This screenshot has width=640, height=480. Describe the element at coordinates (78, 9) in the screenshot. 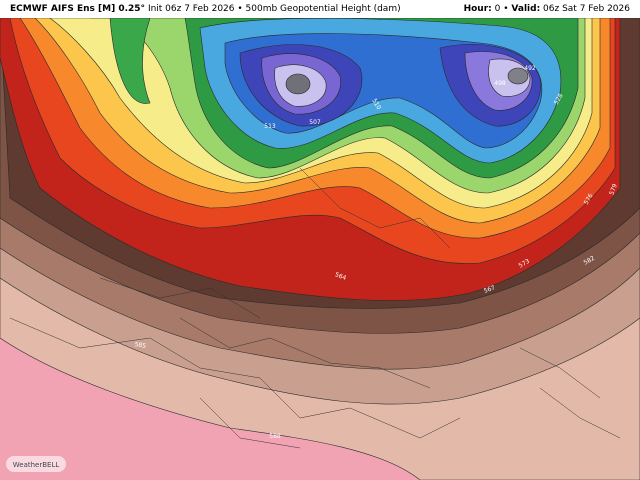

I see `title: ECMWF AIFS Ens [M] 0.25°` at that location.